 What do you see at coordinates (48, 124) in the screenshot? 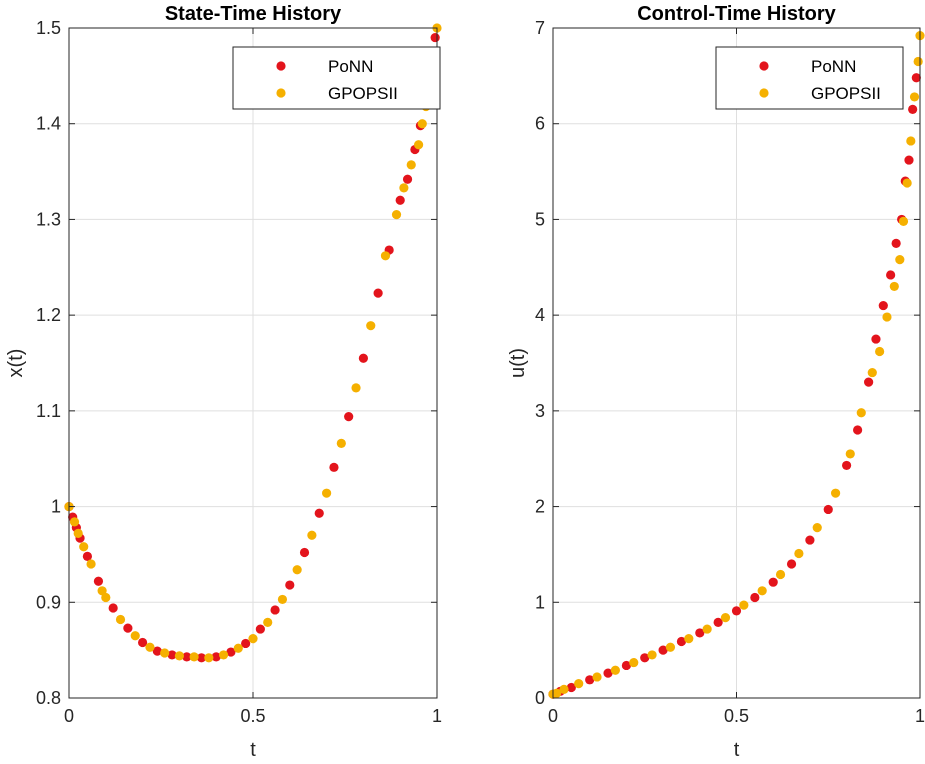
I see `y-tick-label: 1.4` at bounding box center [48, 124].